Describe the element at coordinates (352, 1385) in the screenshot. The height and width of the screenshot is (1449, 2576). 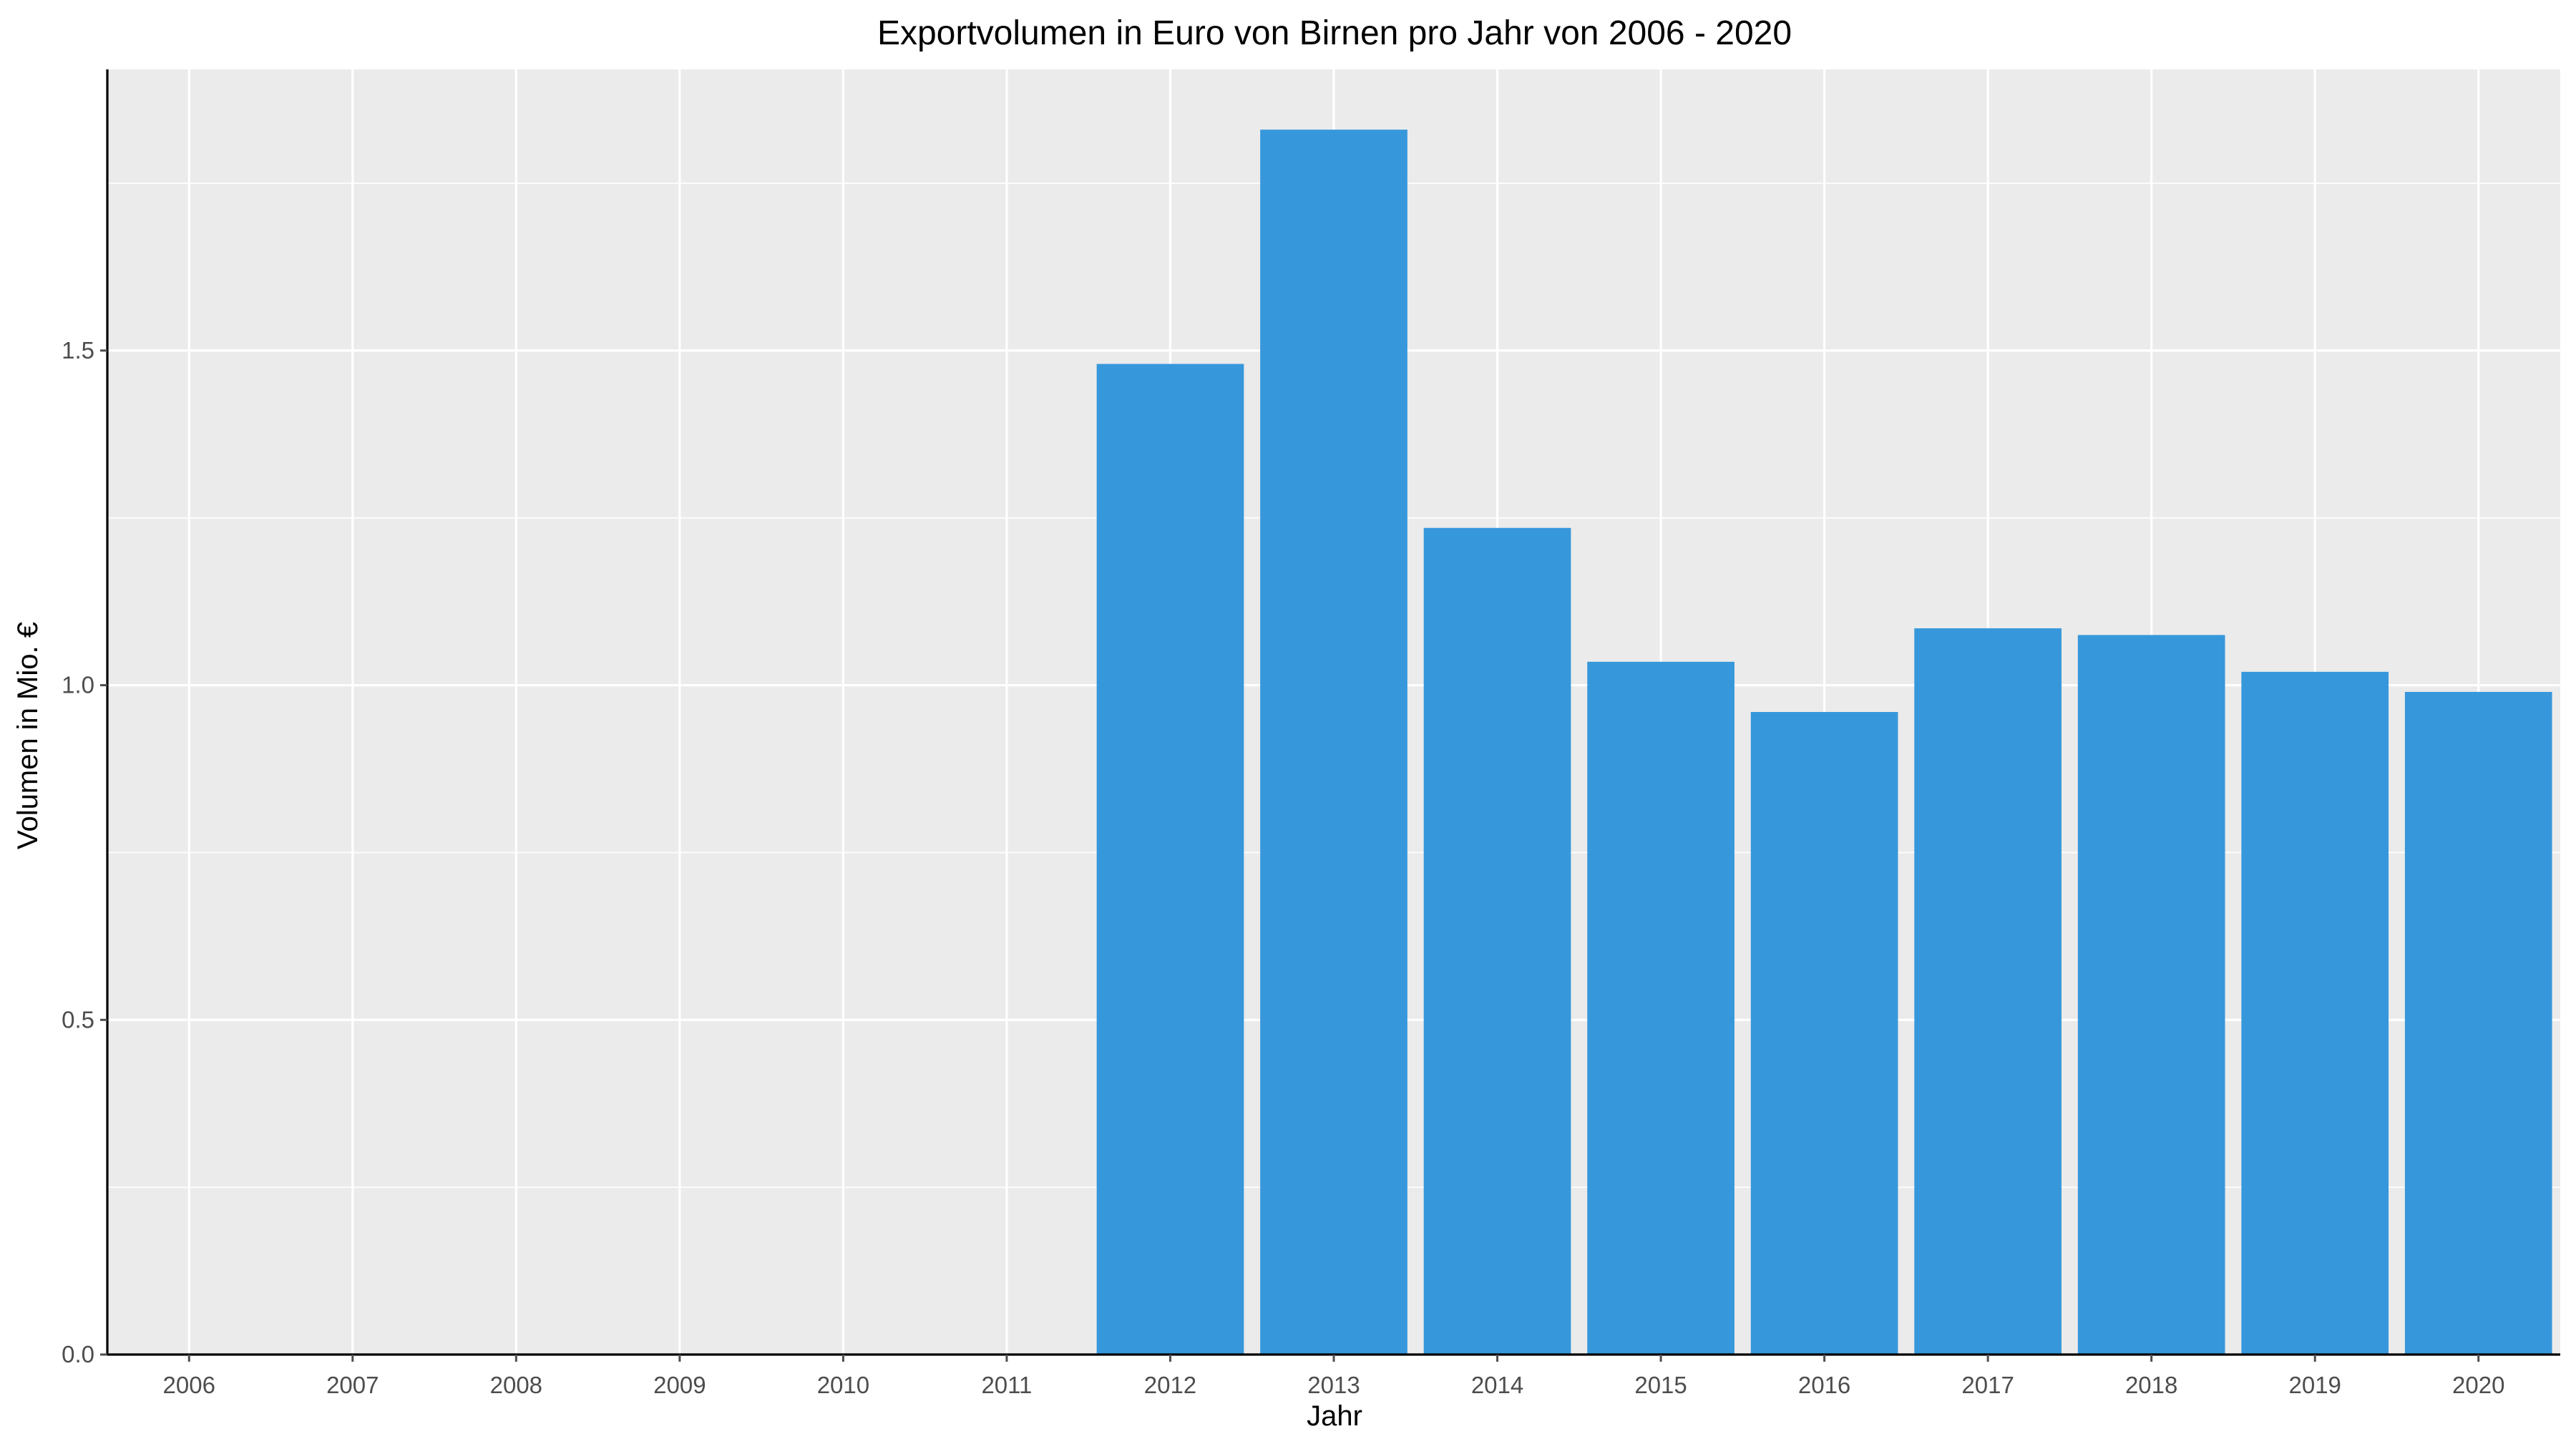
I see `x-tick-label: 2007` at that location.